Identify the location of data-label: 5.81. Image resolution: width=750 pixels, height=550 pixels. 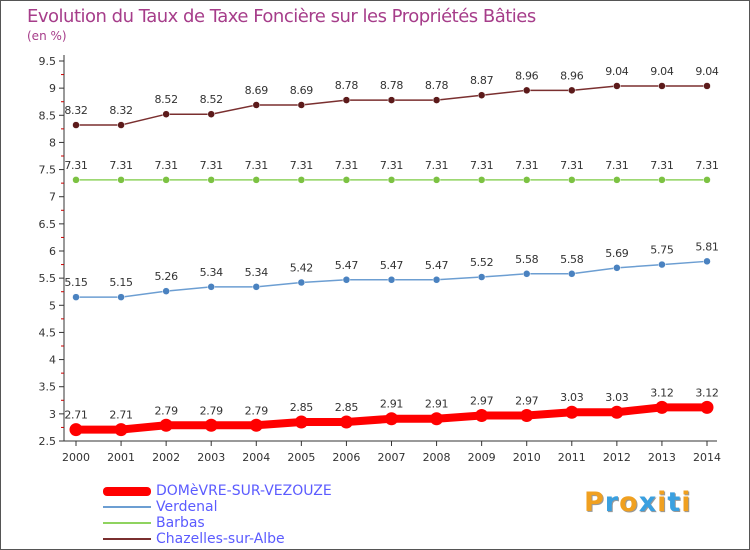
(706, 246).